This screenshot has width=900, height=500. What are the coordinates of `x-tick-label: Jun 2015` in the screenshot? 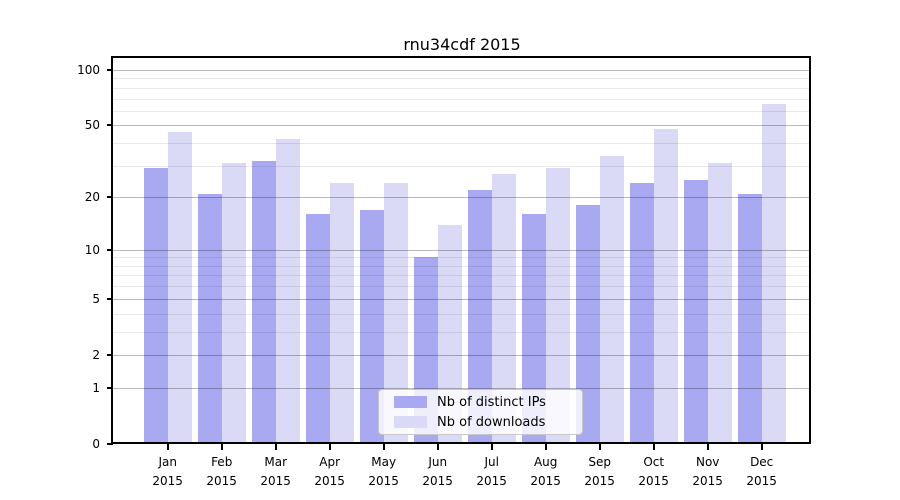 It's located at (437, 471).